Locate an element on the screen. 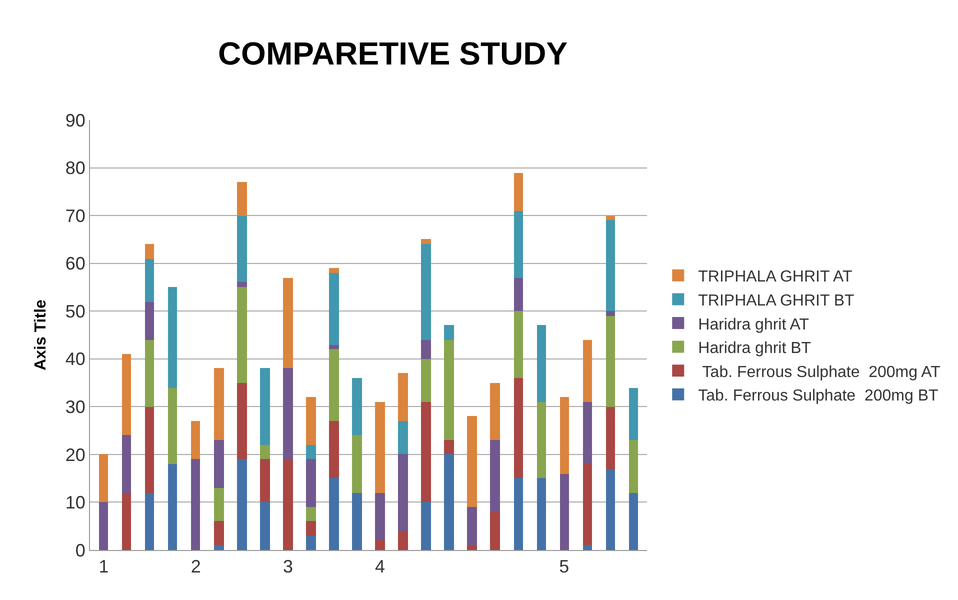 The width and height of the screenshot is (958, 600). x-tick-label: 5 is located at coordinates (564, 566).